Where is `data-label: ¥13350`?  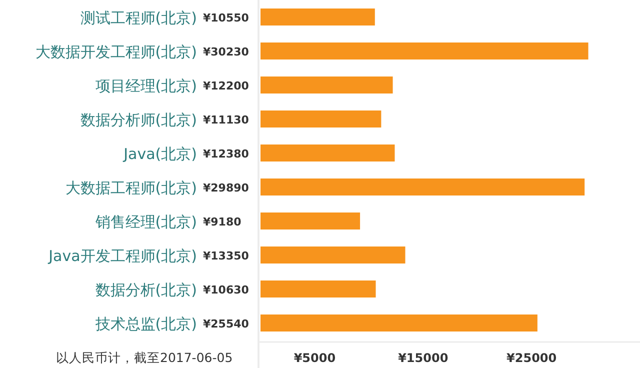 data-label: ¥13350 is located at coordinates (226, 256).